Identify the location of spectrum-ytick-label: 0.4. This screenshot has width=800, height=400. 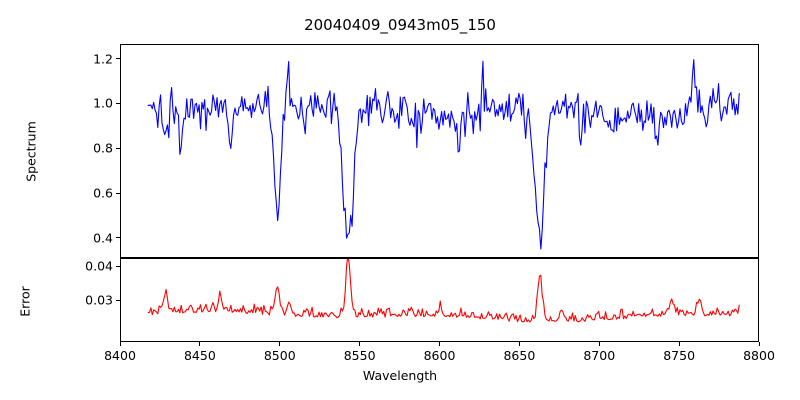
(103, 238).